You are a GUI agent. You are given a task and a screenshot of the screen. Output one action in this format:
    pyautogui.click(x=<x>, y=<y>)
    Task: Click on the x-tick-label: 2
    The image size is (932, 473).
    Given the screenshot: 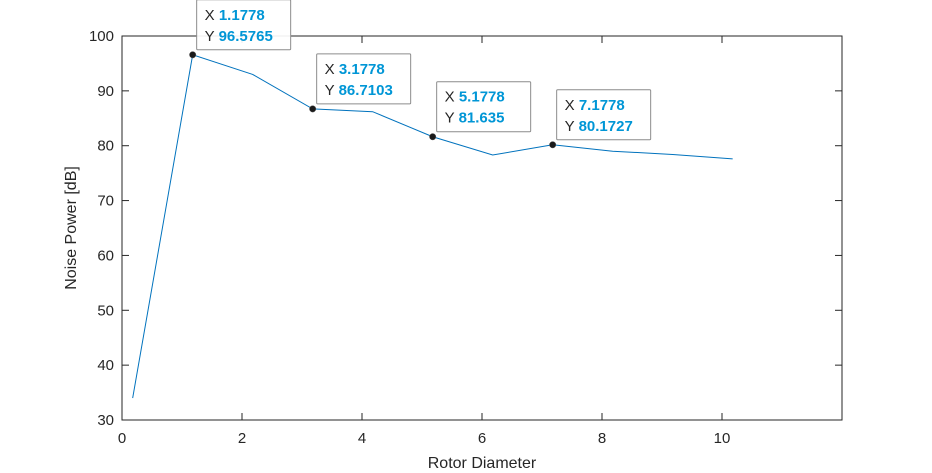 What is the action you would take?
    pyautogui.click(x=242, y=438)
    